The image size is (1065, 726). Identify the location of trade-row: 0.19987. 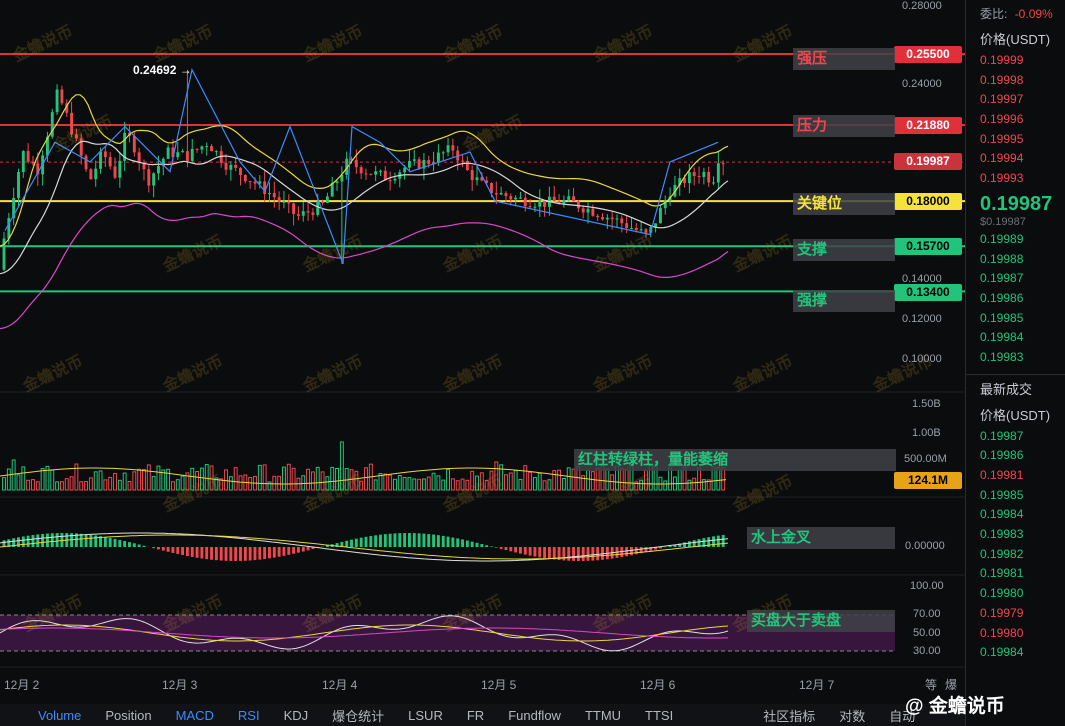
(1002, 435).